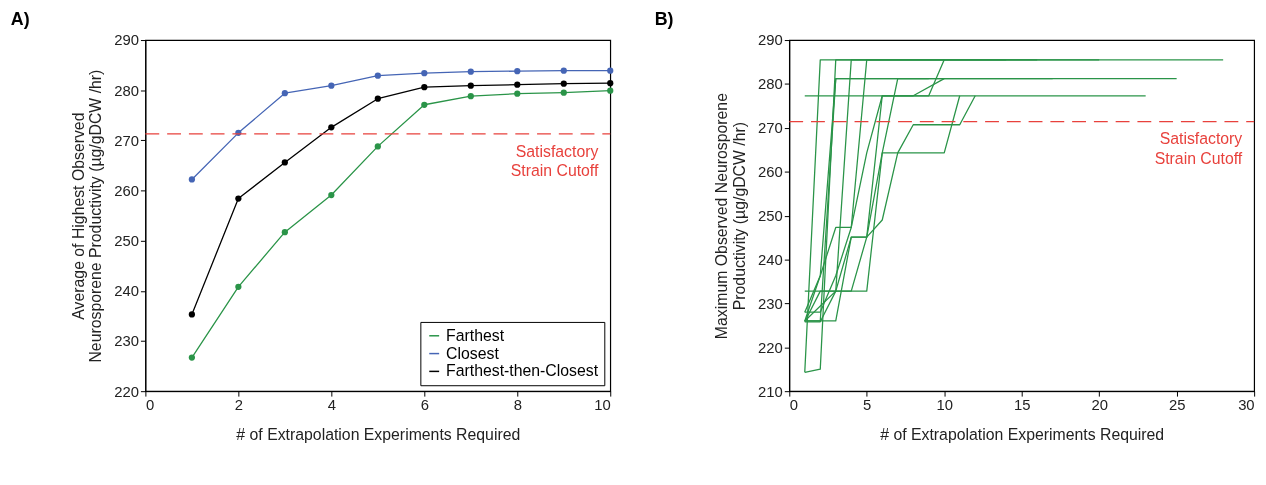 The image size is (1266, 485). Describe the element at coordinates (1177, 405) in the screenshot. I see `x-tick-label: 25` at that location.